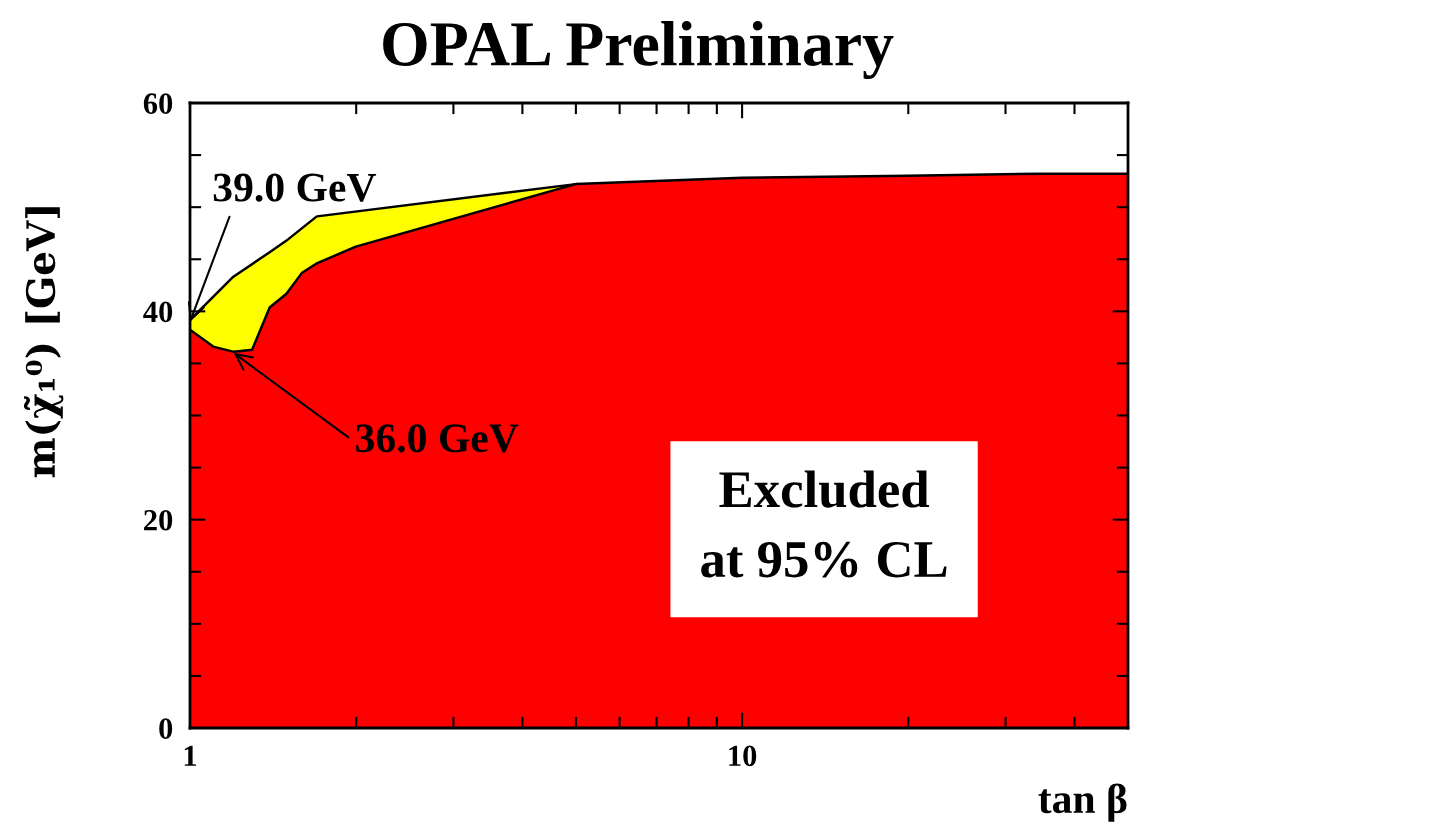  I want to click on x-tick-label: 1, so click(190, 755).